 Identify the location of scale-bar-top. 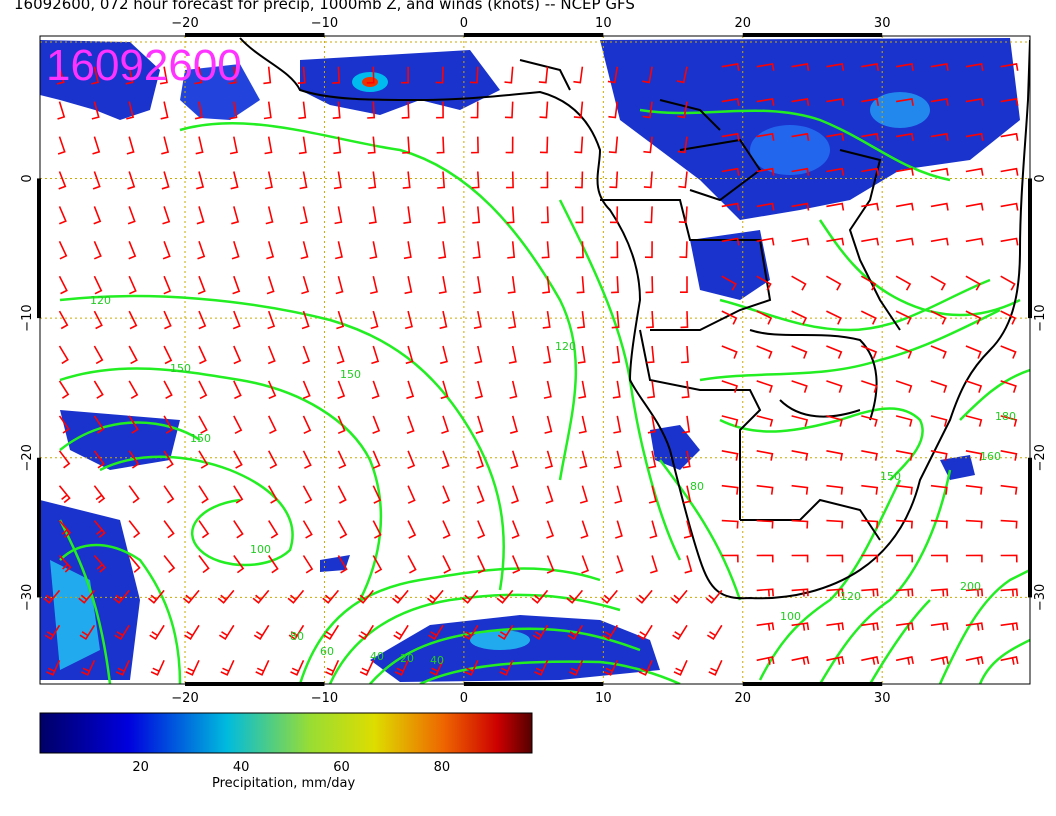
(812, 35).